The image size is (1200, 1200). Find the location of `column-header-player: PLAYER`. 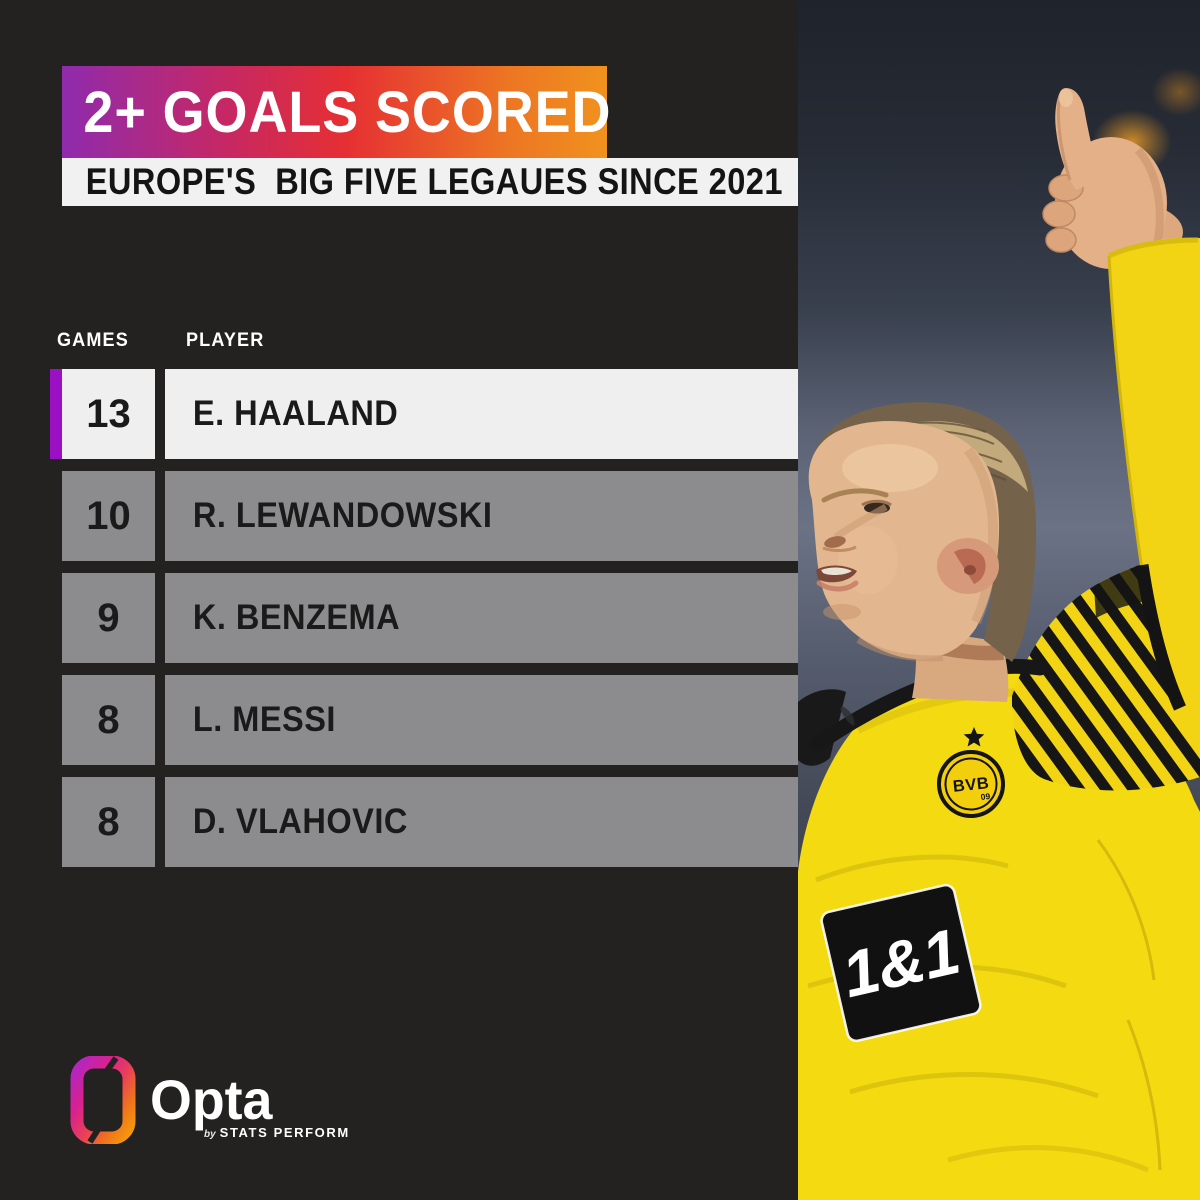

column-header-player: PLAYER is located at coordinates (225, 340).